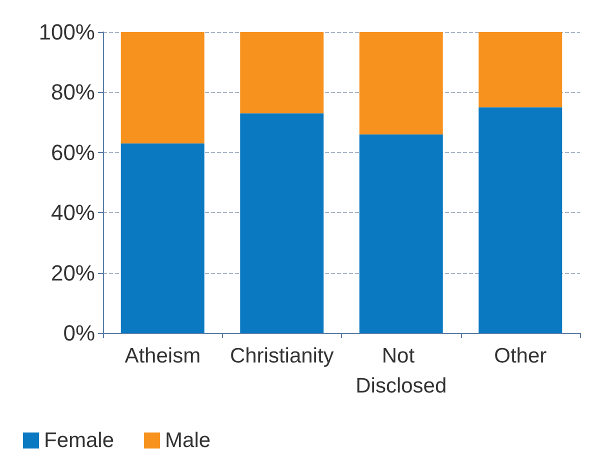 The image size is (600, 466). Describe the element at coordinates (66, 32) in the screenshot. I see `y-tick-label: 100%` at that location.